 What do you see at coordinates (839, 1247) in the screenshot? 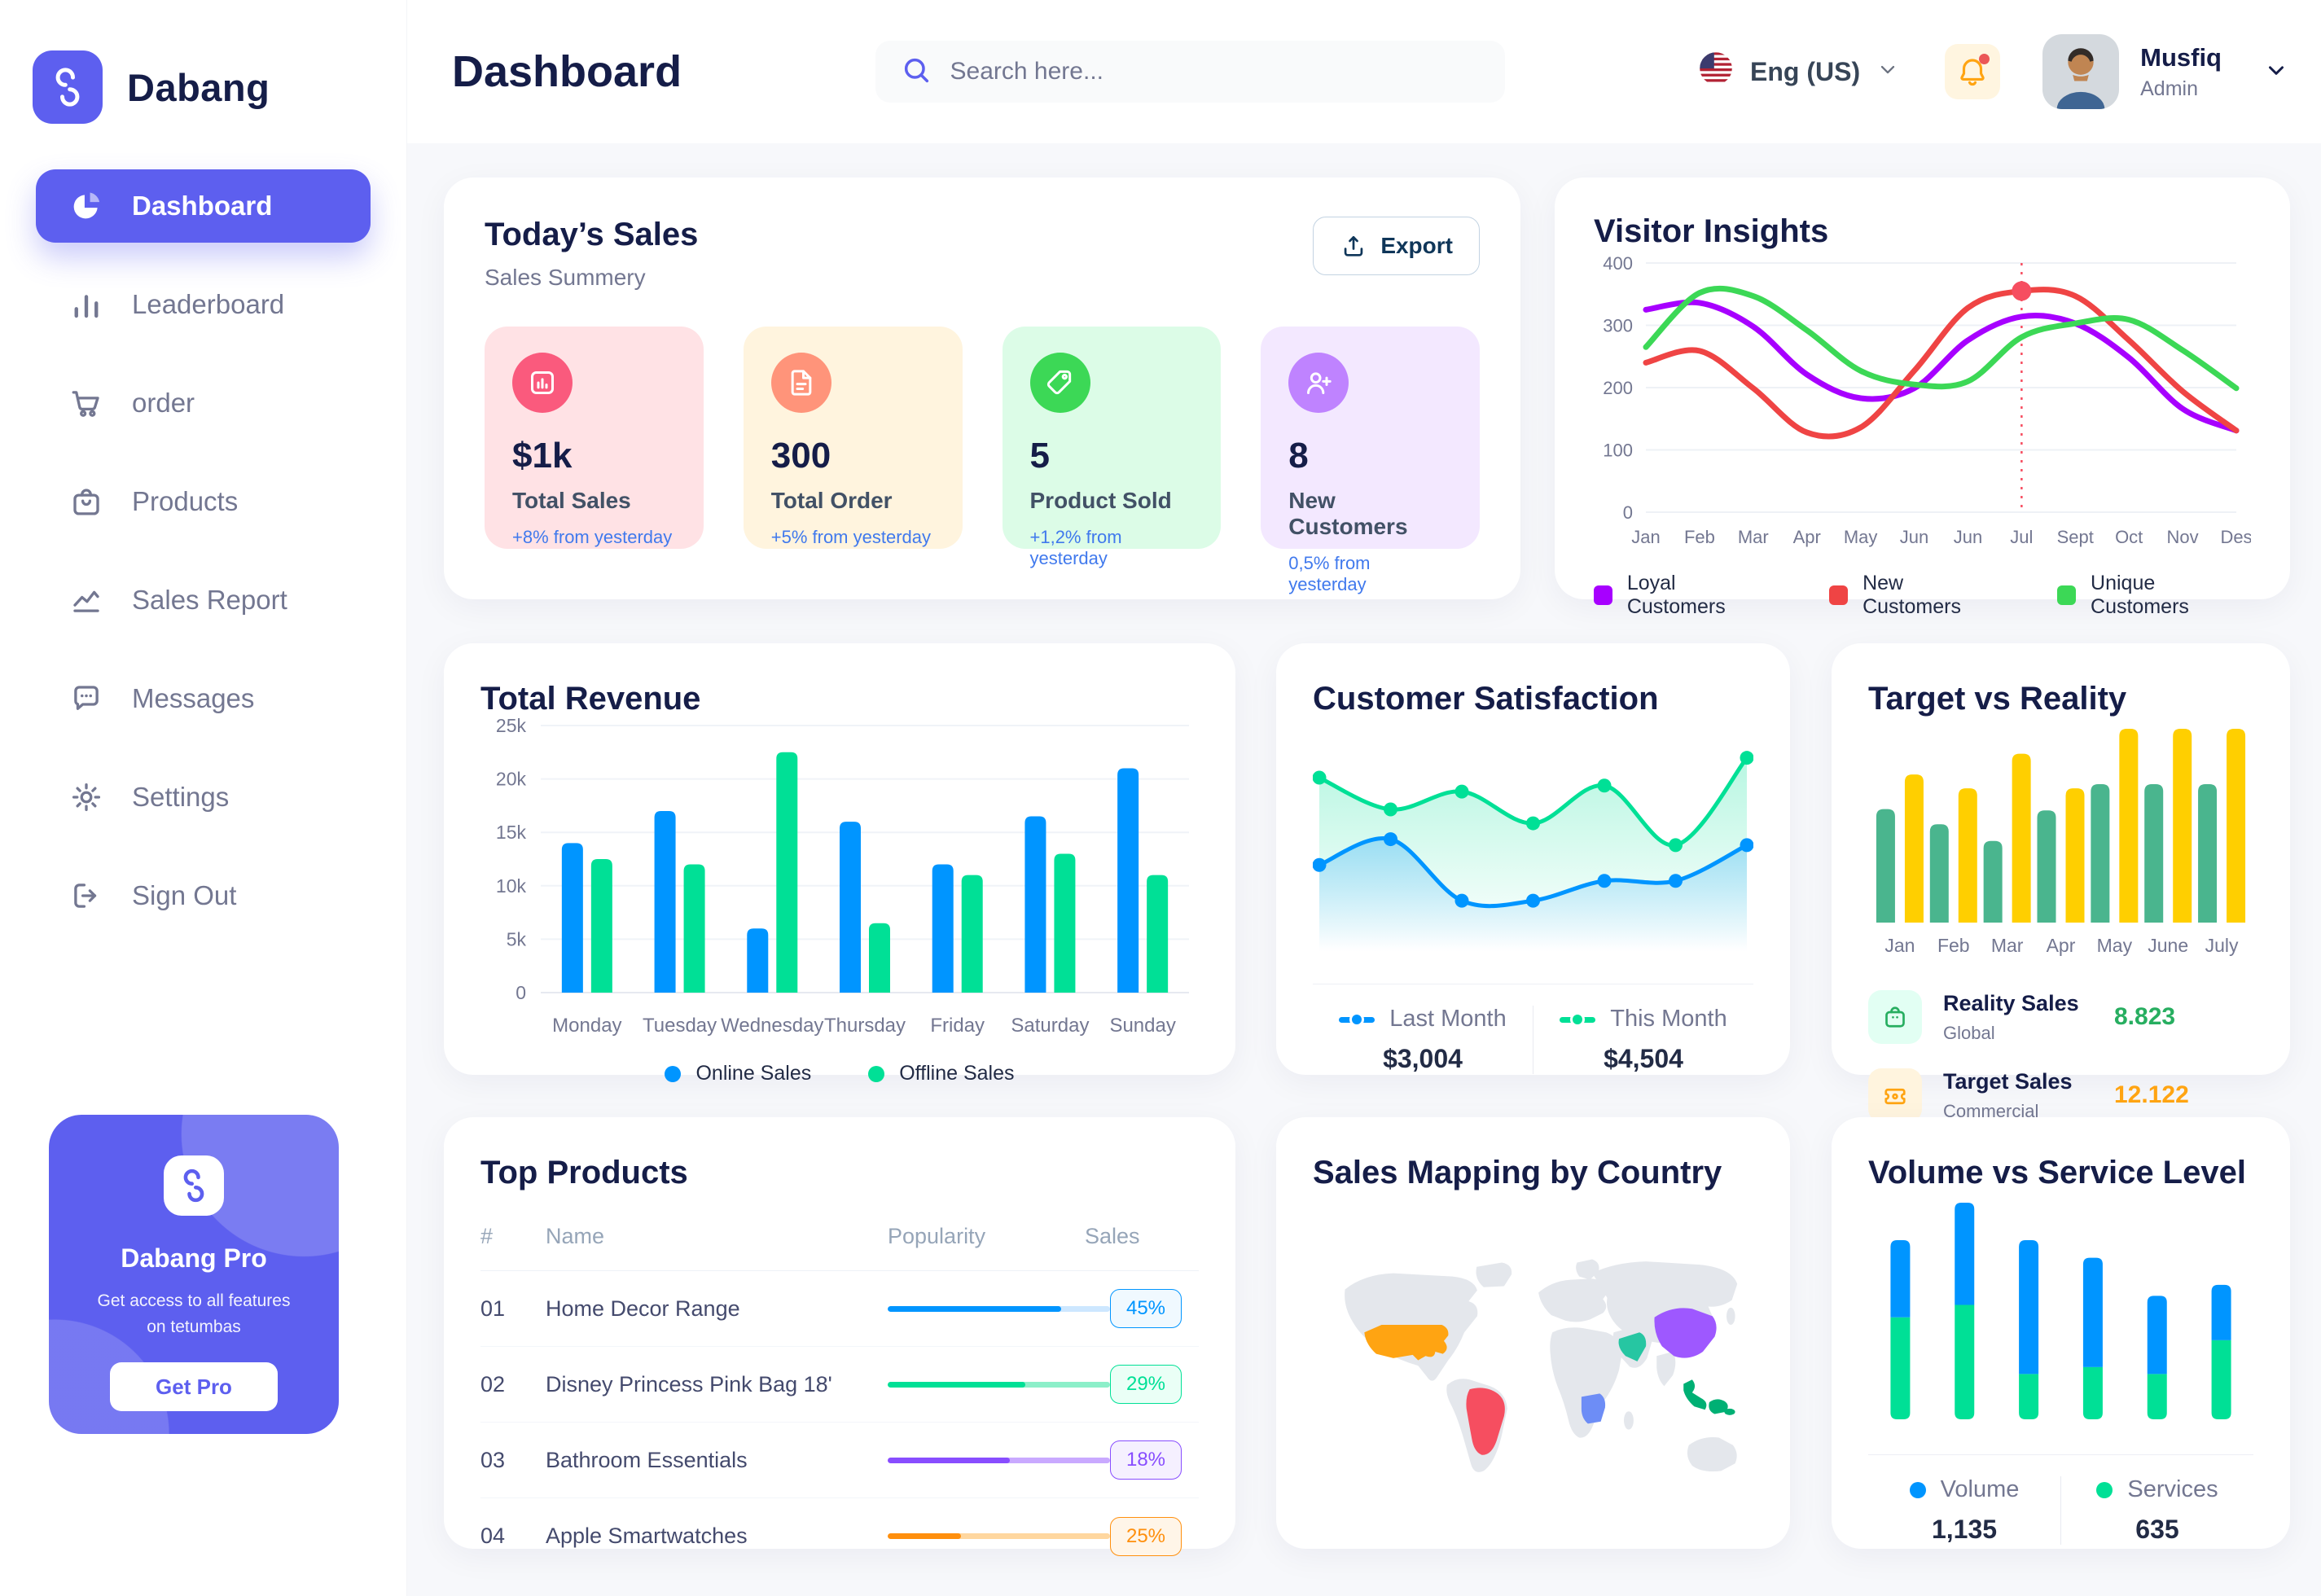
I see `top-products-header: # Name Popularity Sales` at bounding box center [839, 1247].